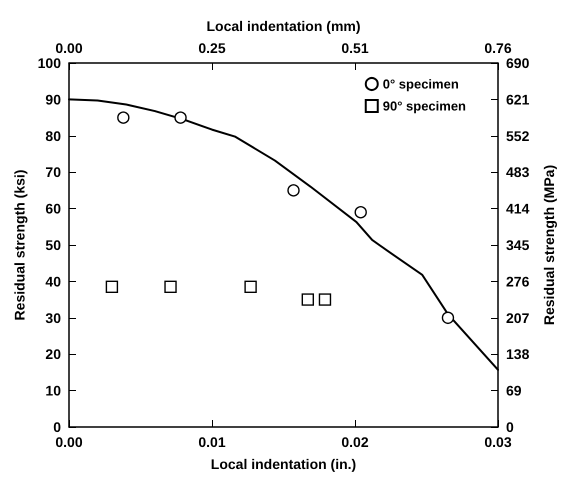 The image size is (571, 489). I want to click on y2-tick-label: 552, so click(518, 136).